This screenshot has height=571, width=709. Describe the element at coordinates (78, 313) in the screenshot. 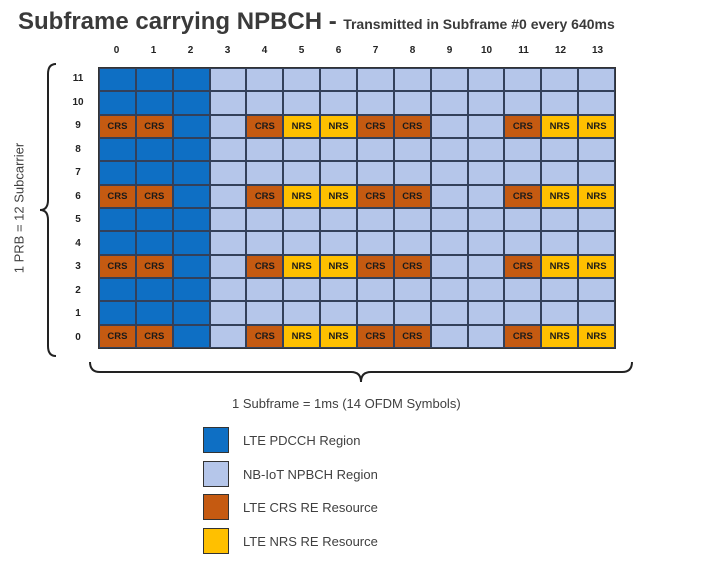

I see `subcarrier-label-1: 1` at that location.